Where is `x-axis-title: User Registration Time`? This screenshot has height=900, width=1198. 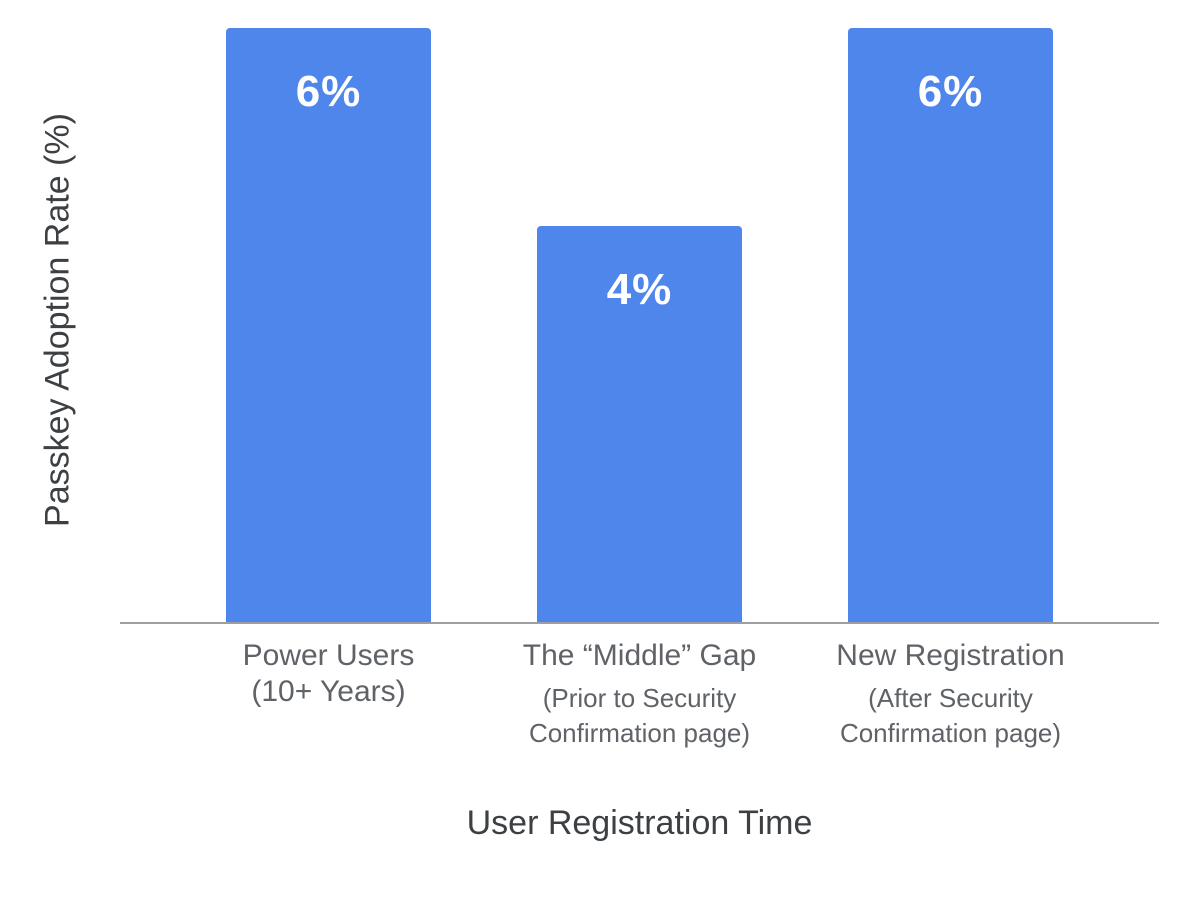 x-axis-title: User Registration Time is located at coordinates (639, 823).